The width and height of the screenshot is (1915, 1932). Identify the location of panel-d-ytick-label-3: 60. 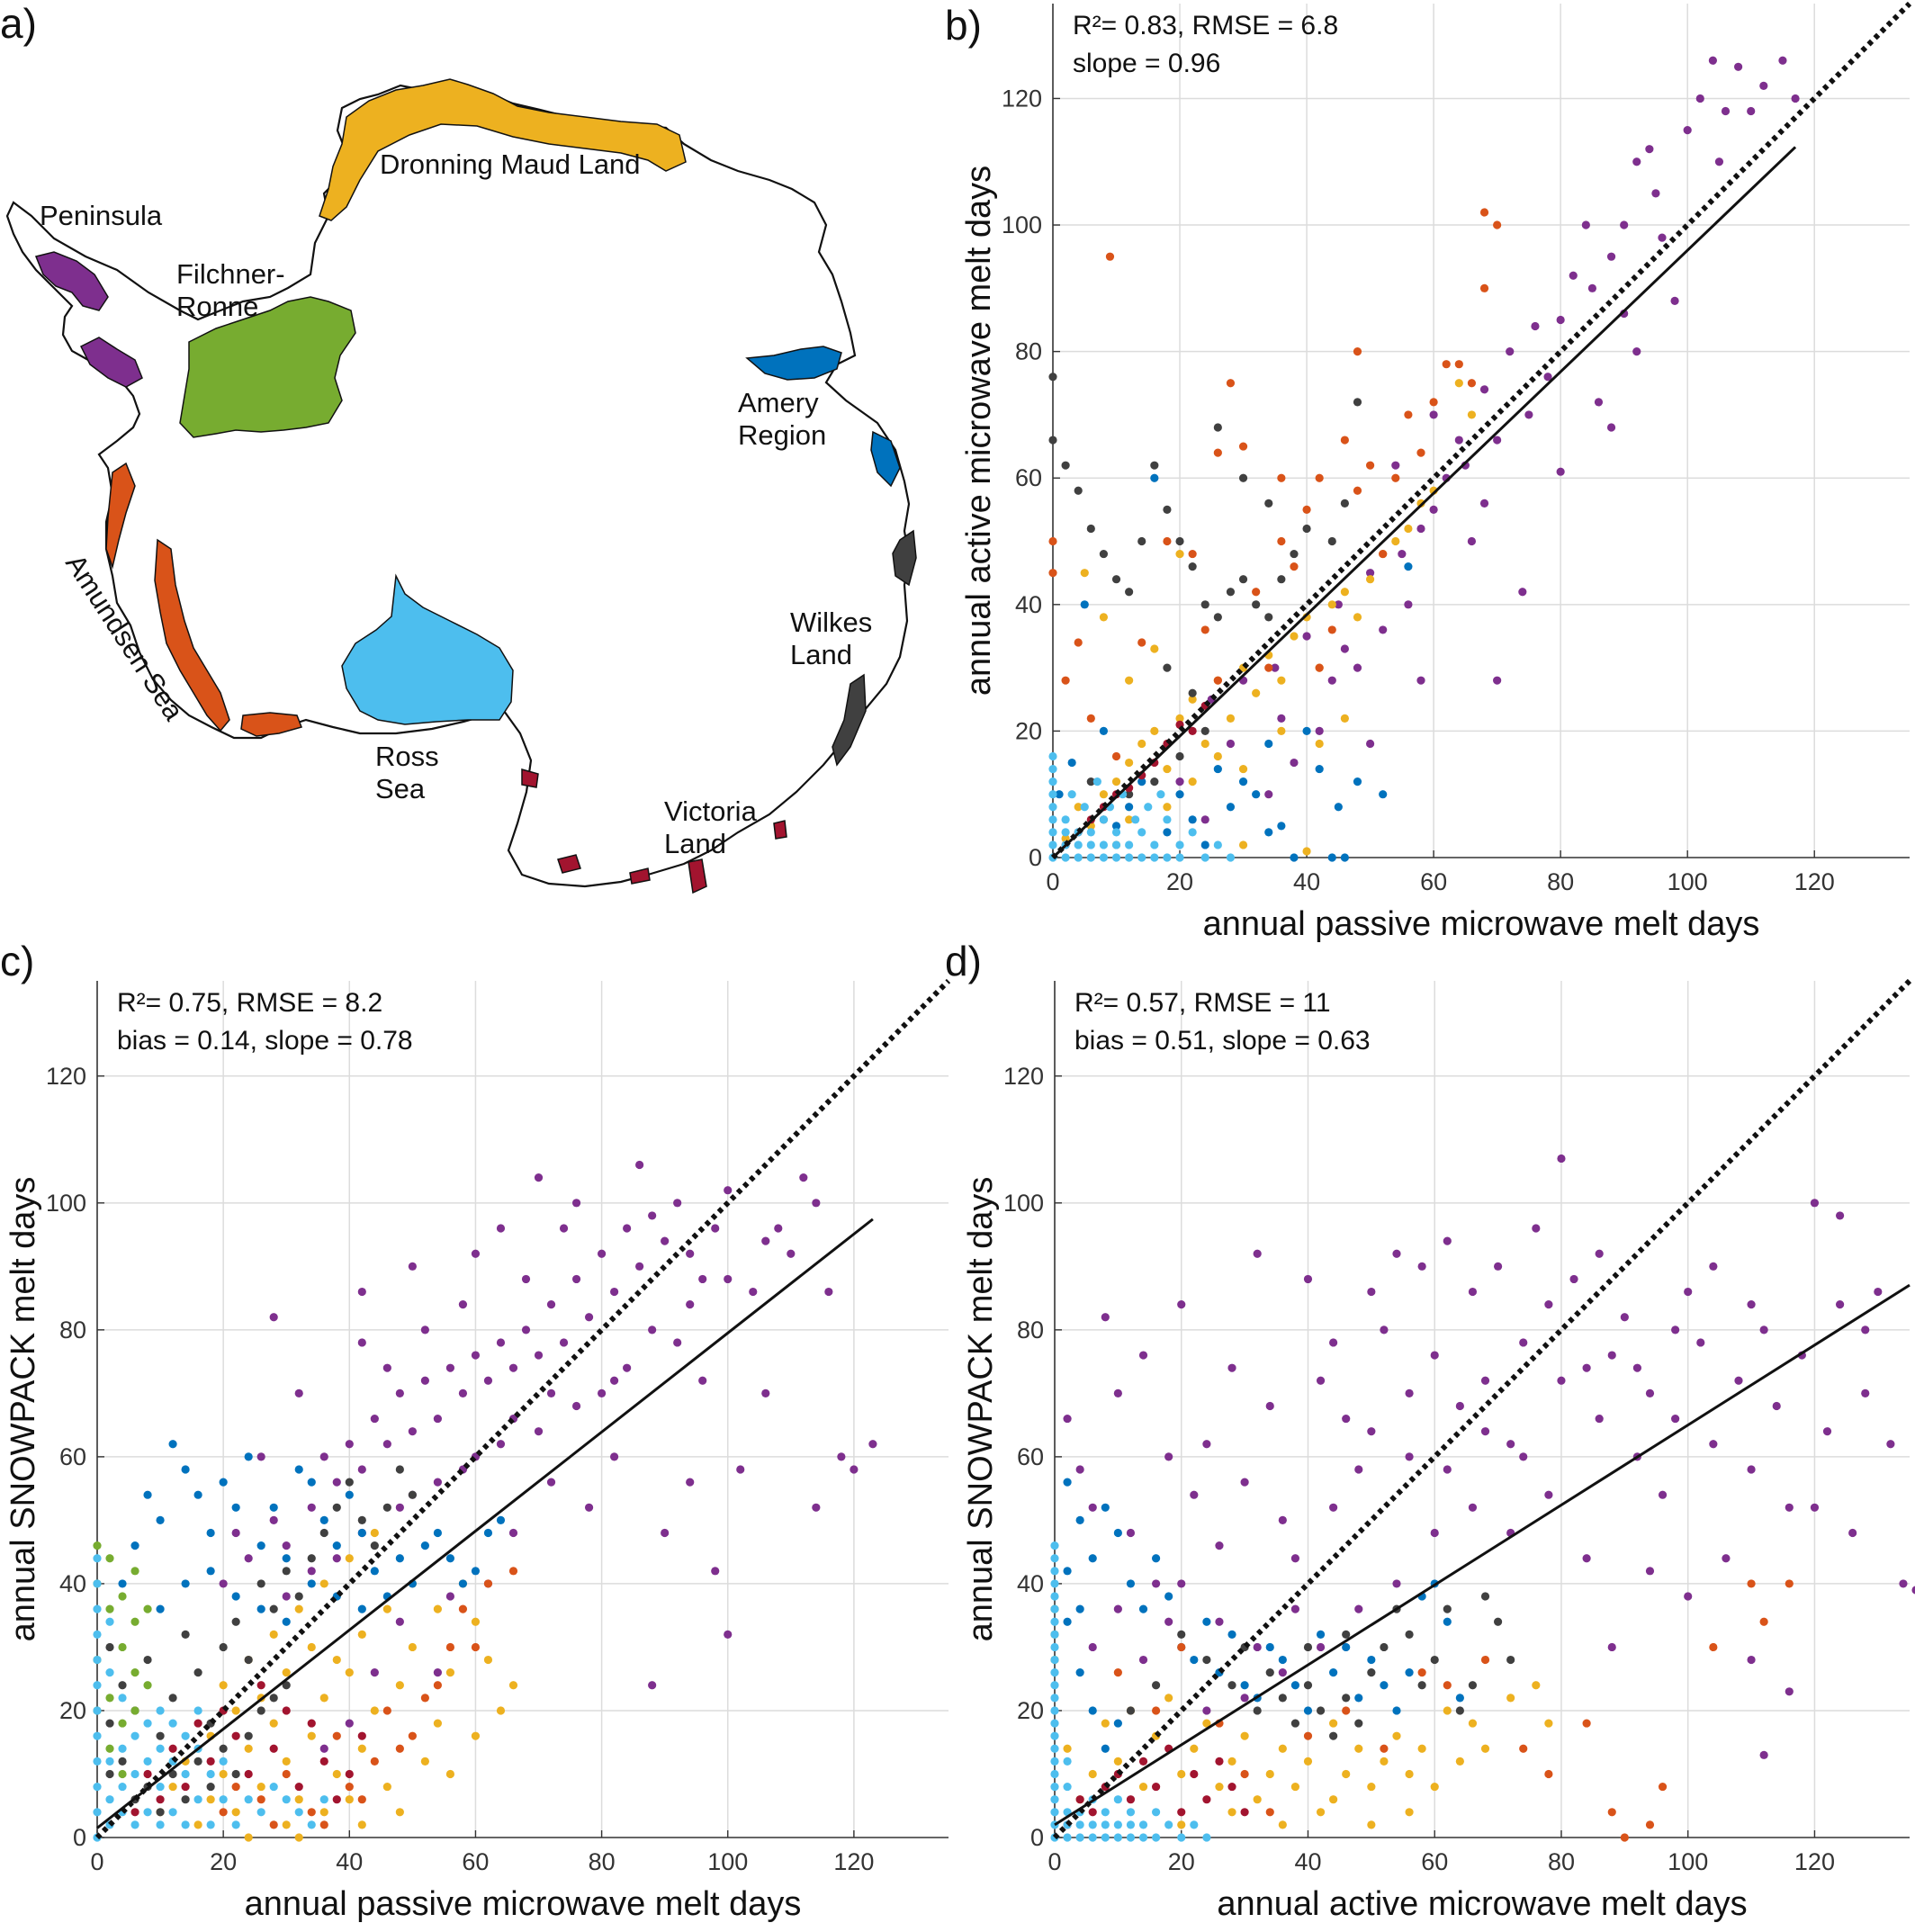
(1030, 1456).